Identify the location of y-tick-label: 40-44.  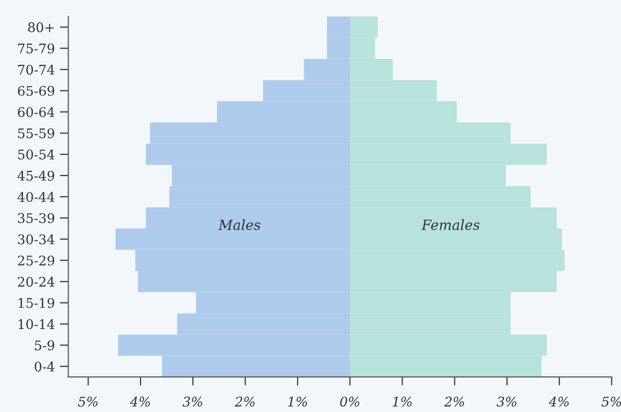
(35, 197).